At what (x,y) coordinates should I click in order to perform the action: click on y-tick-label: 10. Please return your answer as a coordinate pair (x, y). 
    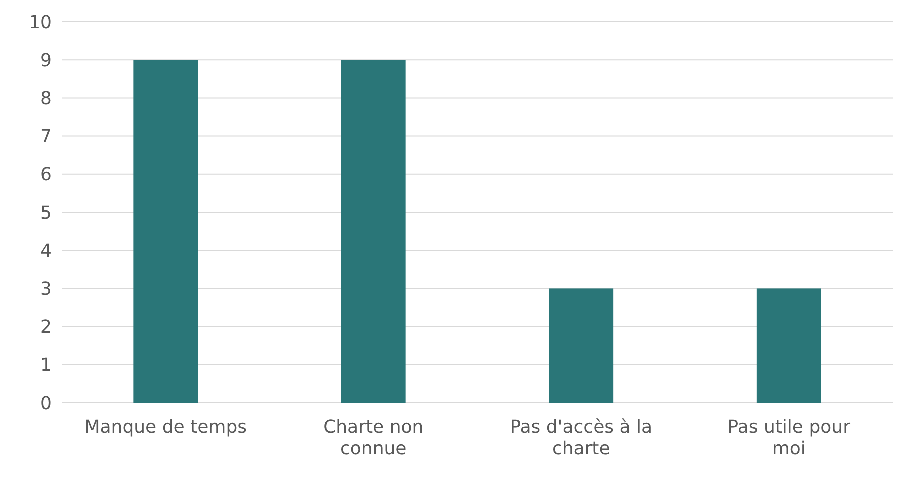
    Looking at the image, I should click on (40, 23).